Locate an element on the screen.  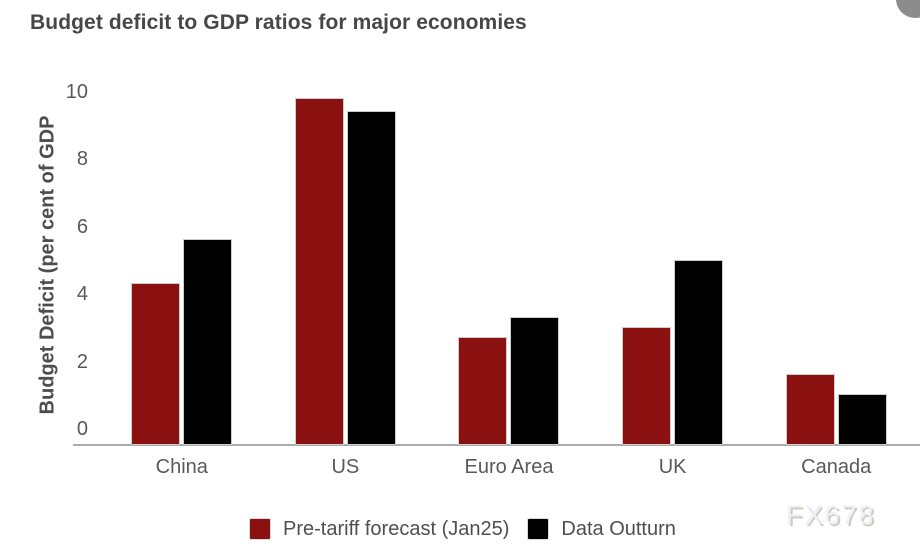
legend-item: Data Outturn is located at coordinates (601, 529).